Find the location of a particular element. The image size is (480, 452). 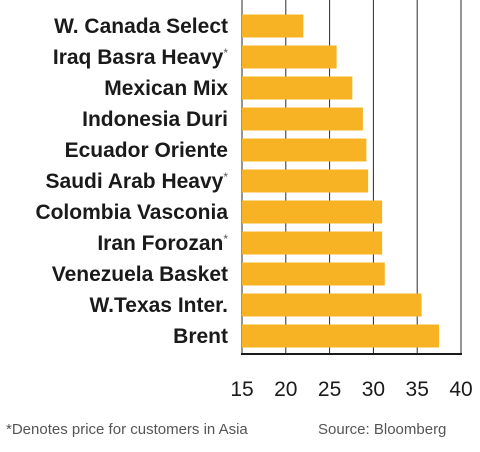

category-label: Iran Forozan* is located at coordinates (162, 243).